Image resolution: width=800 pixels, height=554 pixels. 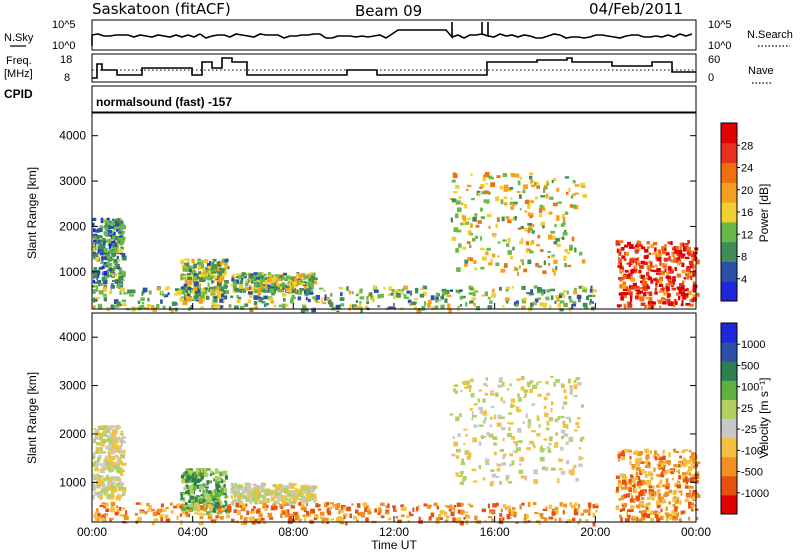 What do you see at coordinates (161, 9) in the screenshot?
I see `station-title: Saskatoon (fitACF)` at bounding box center [161, 9].